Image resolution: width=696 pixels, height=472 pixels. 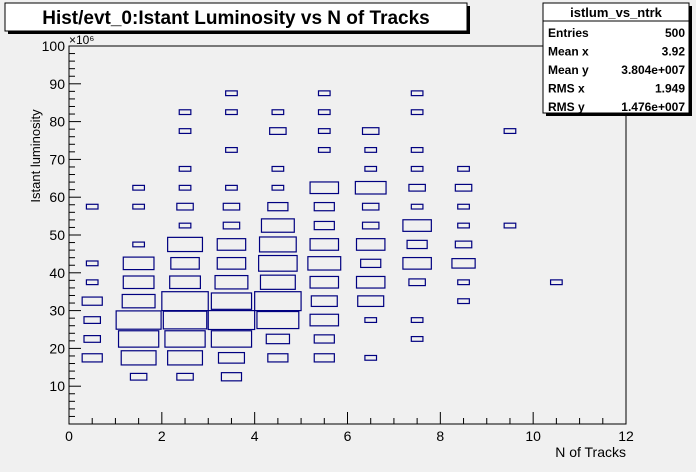 I want to click on y-tick-label: 40, so click(x=57, y=273).